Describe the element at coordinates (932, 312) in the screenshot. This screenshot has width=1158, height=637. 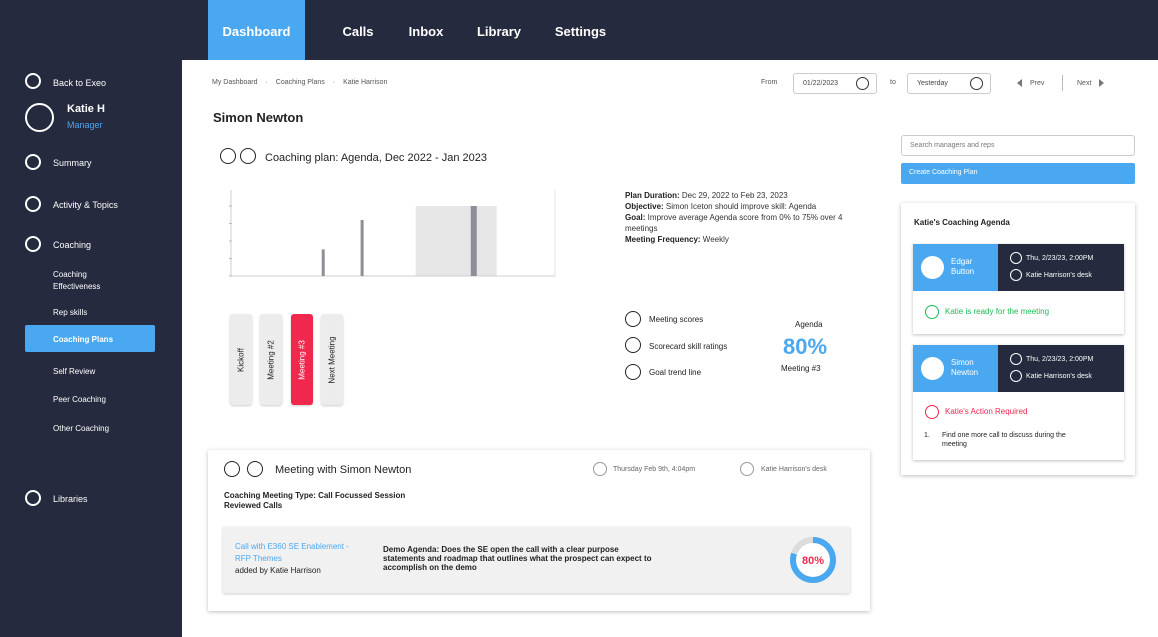
I see `ready-status-icon` at that location.